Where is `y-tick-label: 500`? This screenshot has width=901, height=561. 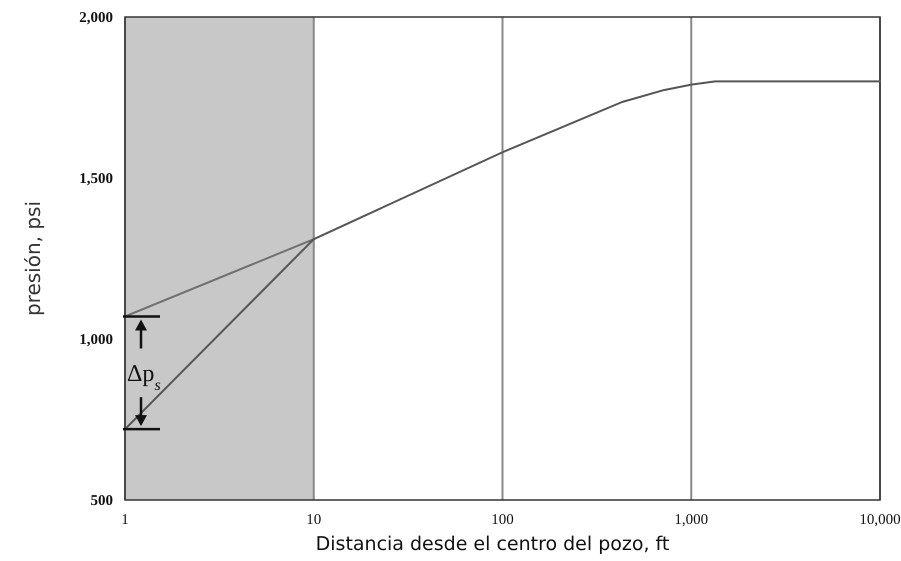
y-tick-label: 500 is located at coordinates (101, 501).